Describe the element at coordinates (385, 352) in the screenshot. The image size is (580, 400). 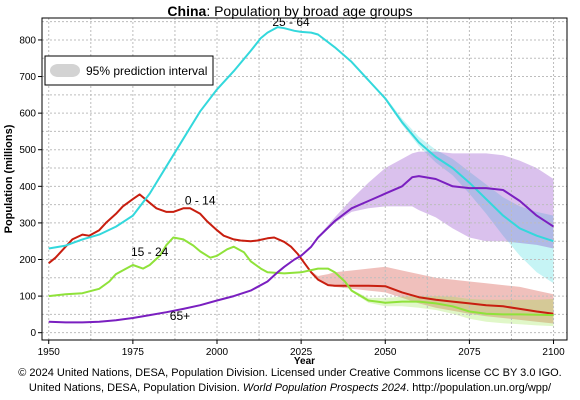
I see `x-tick-label: 2050` at that location.